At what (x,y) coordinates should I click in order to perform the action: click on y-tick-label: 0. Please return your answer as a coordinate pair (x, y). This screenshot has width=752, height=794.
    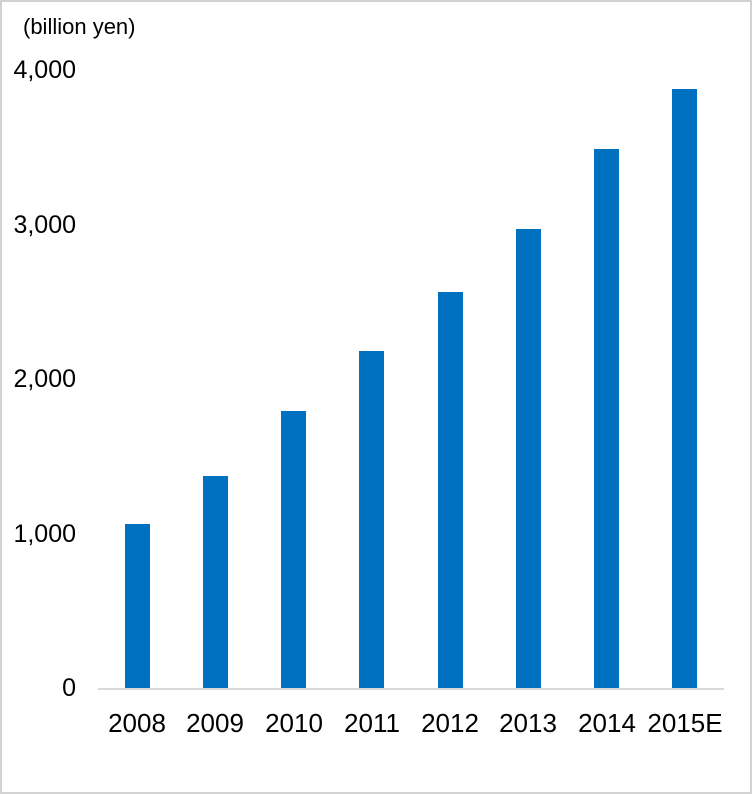
    Looking at the image, I should click on (69, 688).